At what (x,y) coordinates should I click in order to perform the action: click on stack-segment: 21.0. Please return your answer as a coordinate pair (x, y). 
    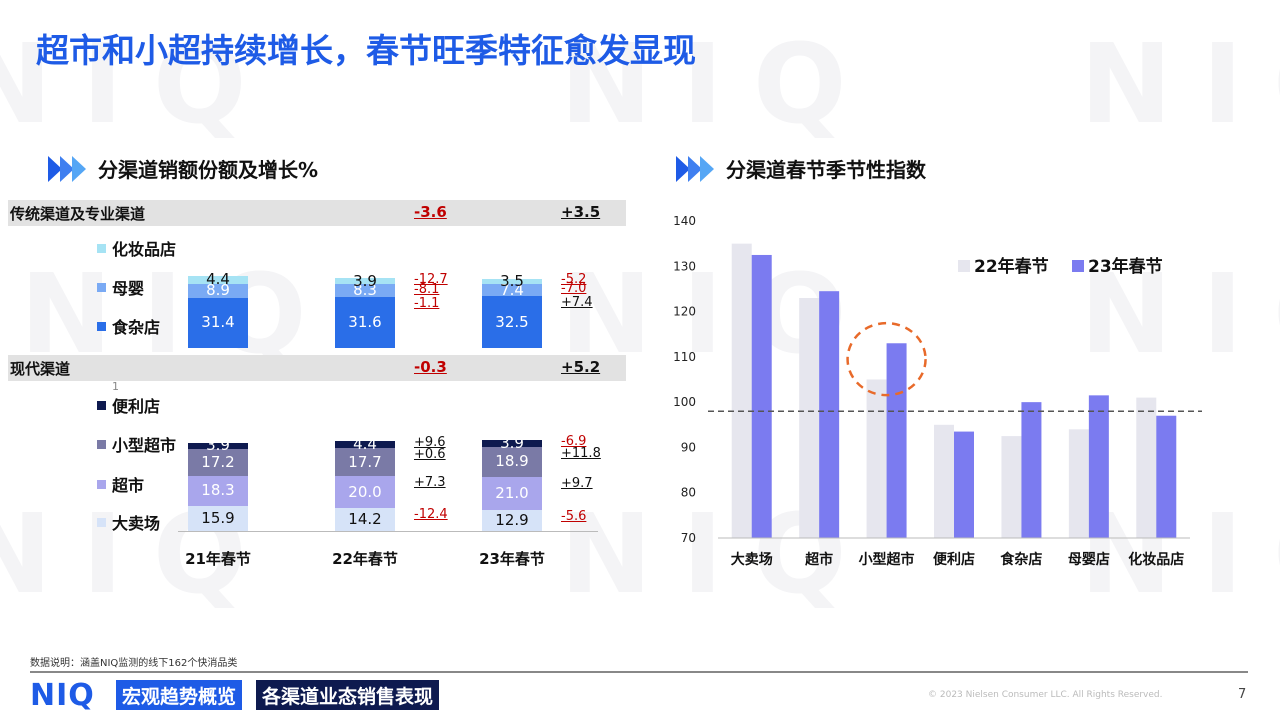
    Looking at the image, I should click on (512, 493).